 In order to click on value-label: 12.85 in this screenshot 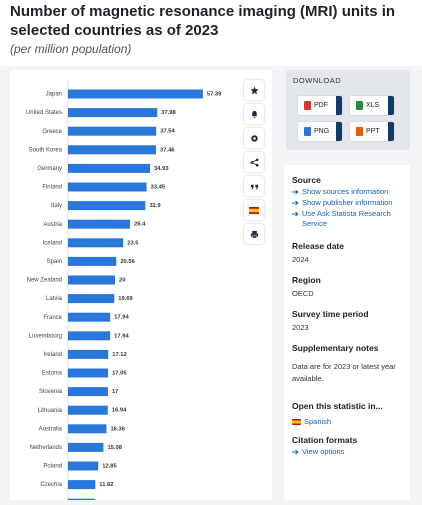, I will do `click(109, 467)`.